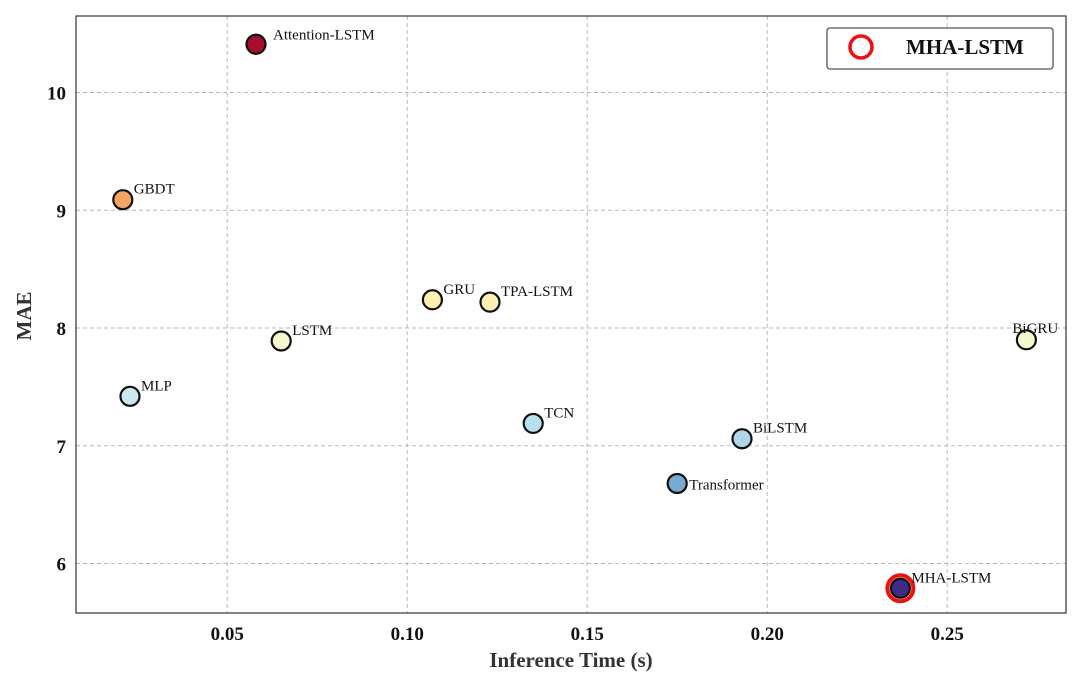  Describe the element at coordinates (156, 386) in the screenshot. I see `point-label-mlp: MLP` at that location.